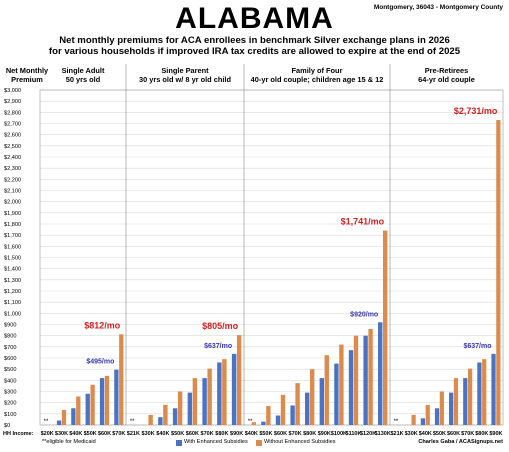 This screenshot has width=509, height=452. What do you see at coordinates (12, 214) in the screenshot?
I see `y-tick-label: $1,900` at bounding box center [12, 214].